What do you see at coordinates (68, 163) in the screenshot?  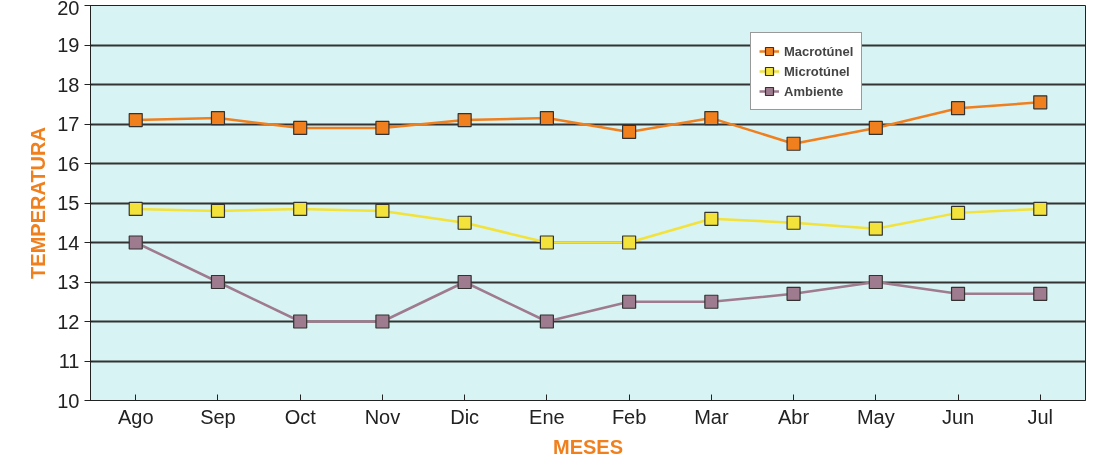 I see `y-tick-label: 16` at bounding box center [68, 163].